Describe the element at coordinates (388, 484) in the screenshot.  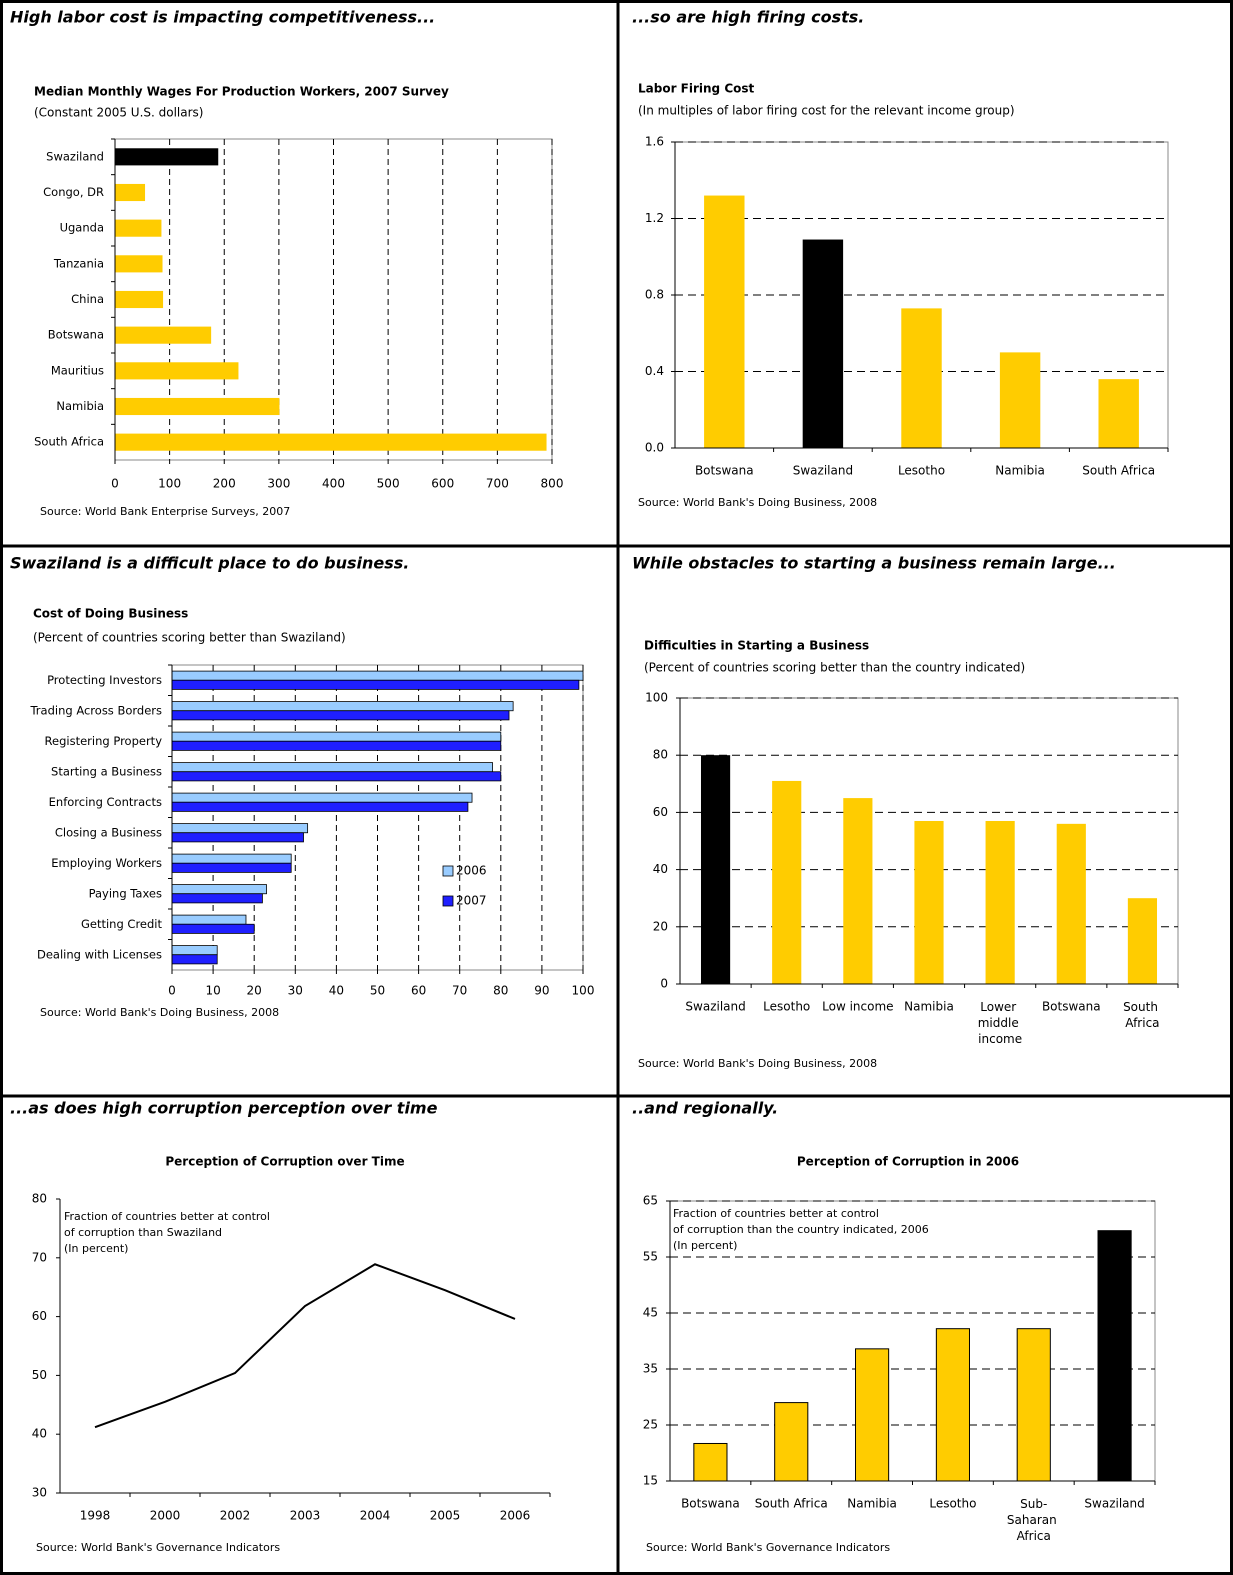
I see `x-tick-label: 500` at that location.